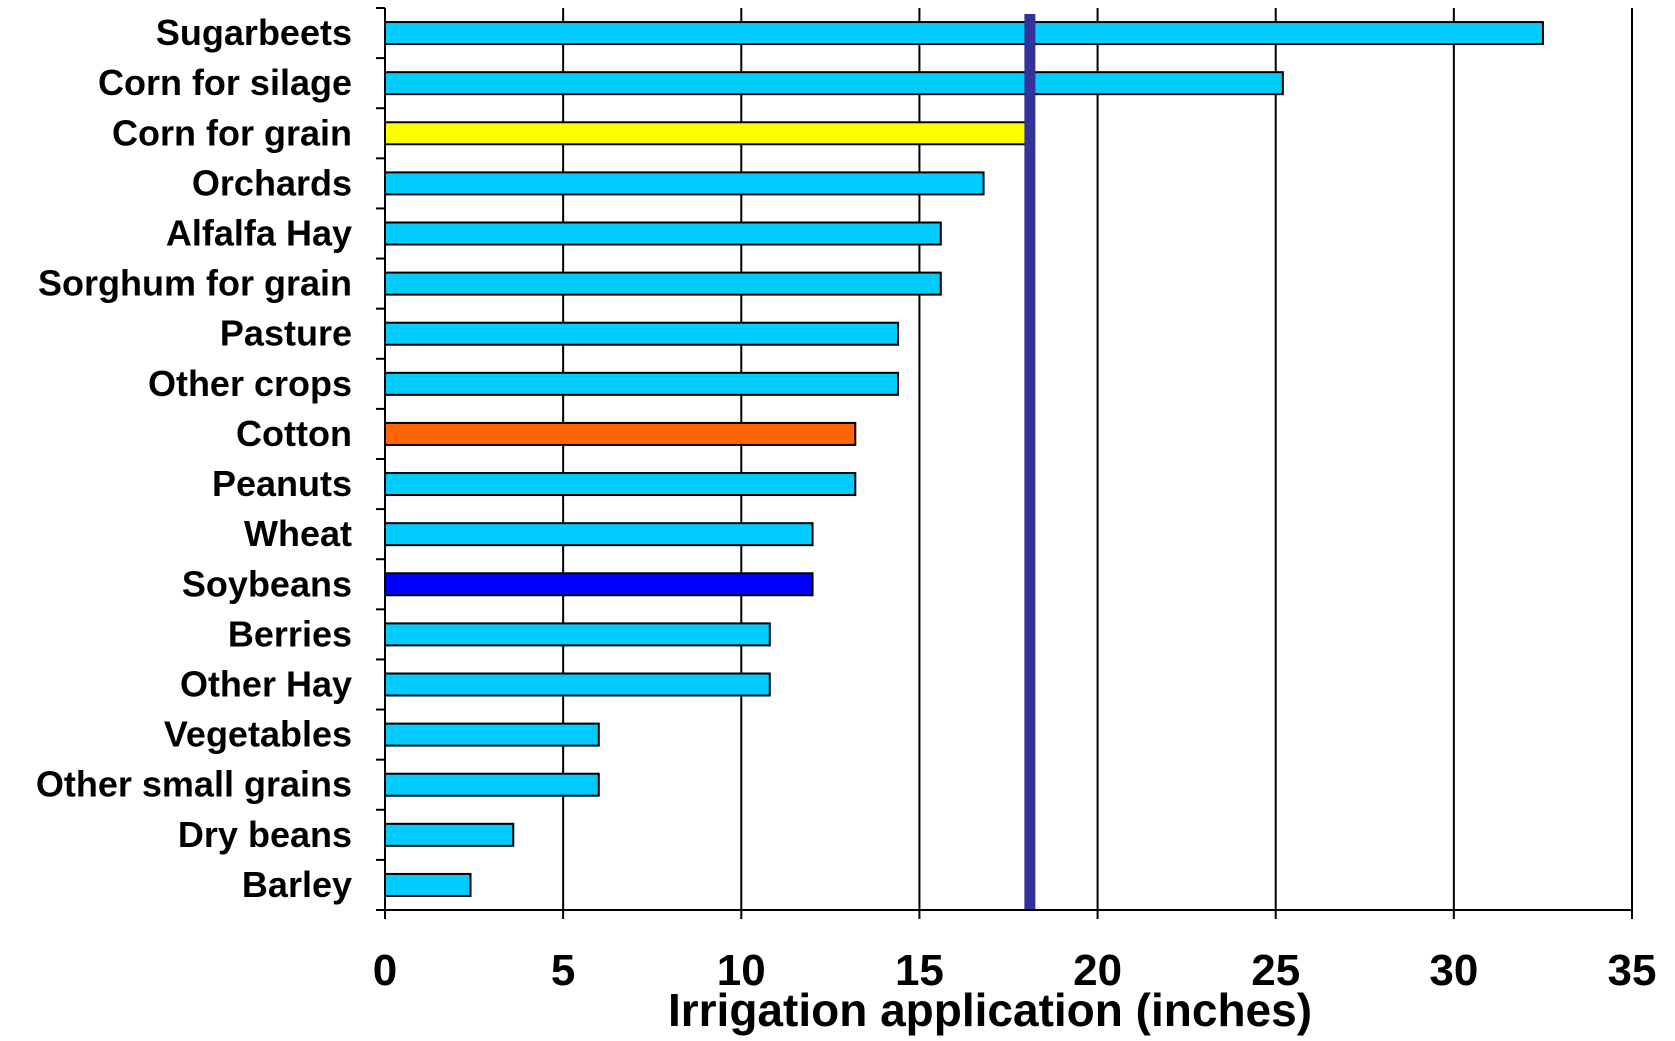  What do you see at coordinates (272, 182) in the screenshot?
I see `category-label: Orchards` at bounding box center [272, 182].